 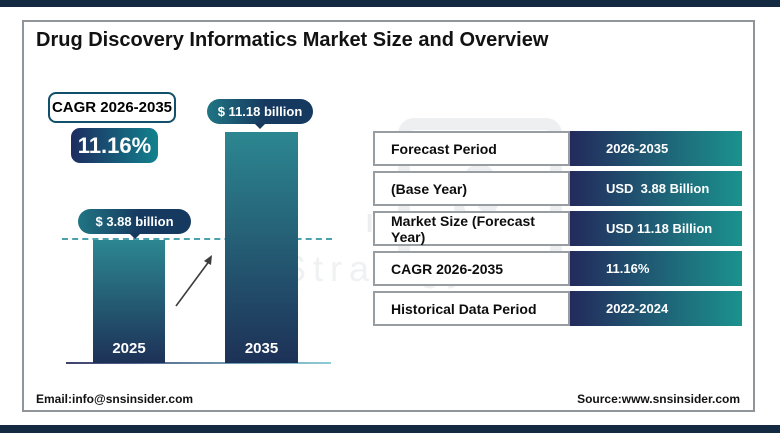 I want to click on cagr-period-label: CAGR 2026-2035, so click(x=112, y=107).